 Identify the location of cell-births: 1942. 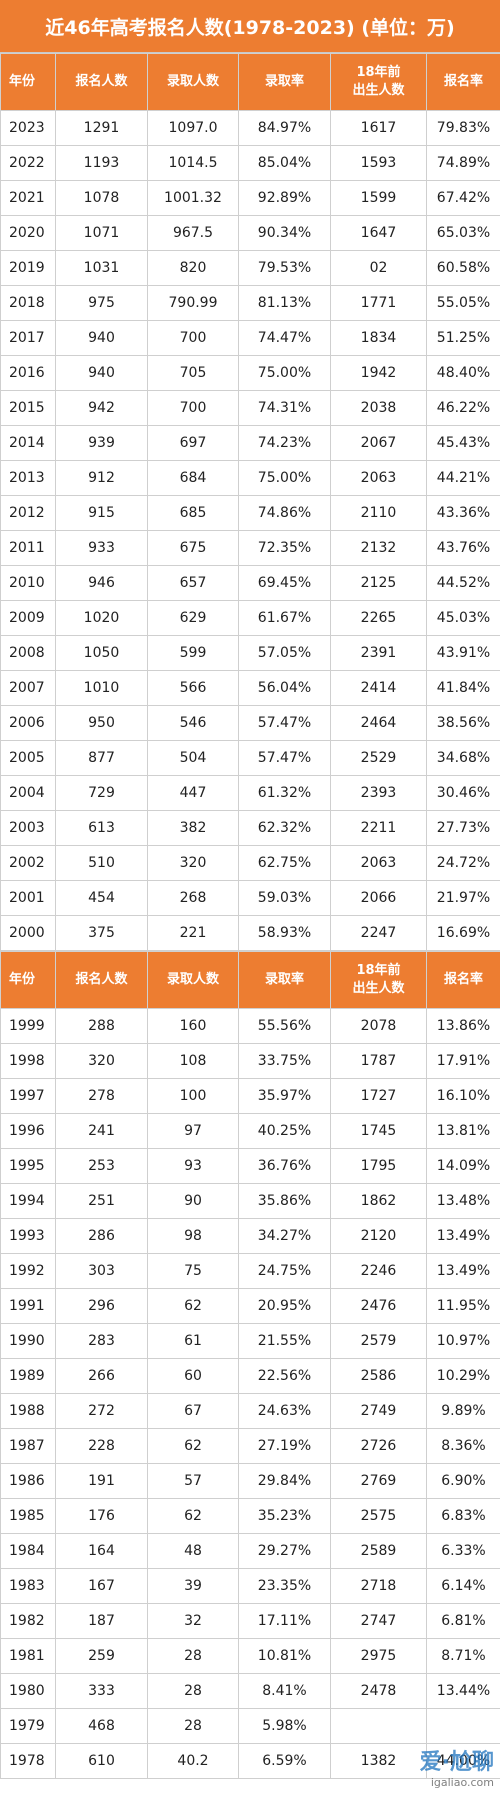
(378, 373).